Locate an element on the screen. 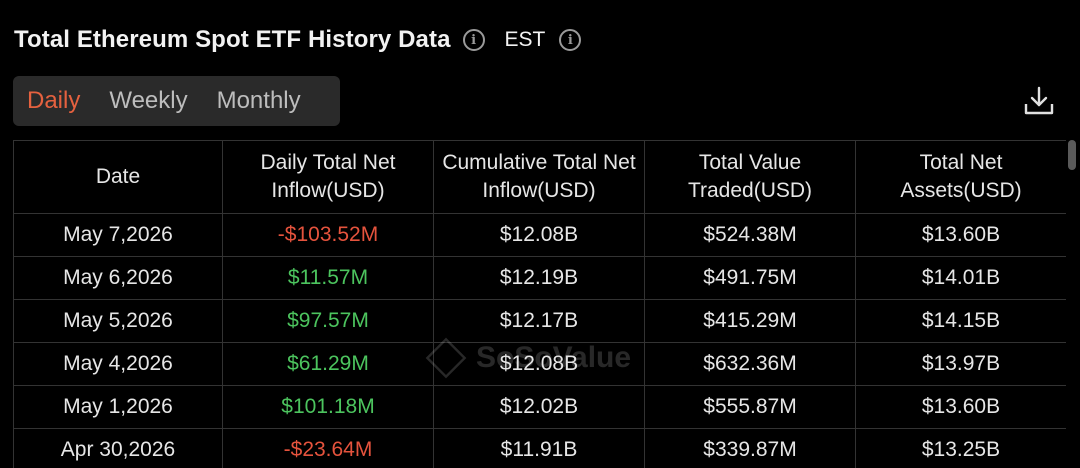  timezone-info-icon: i is located at coordinates (570, 40).